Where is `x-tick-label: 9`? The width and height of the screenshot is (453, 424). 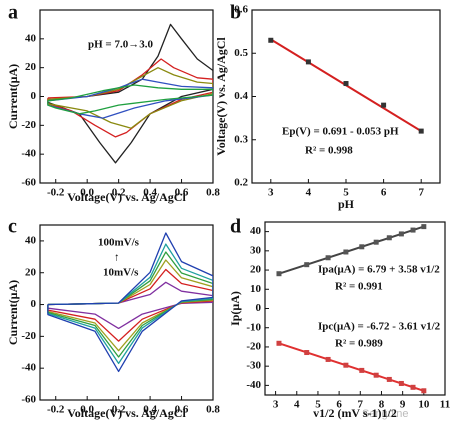
x-tick-label: 9 is located at coordinates (403, 405).